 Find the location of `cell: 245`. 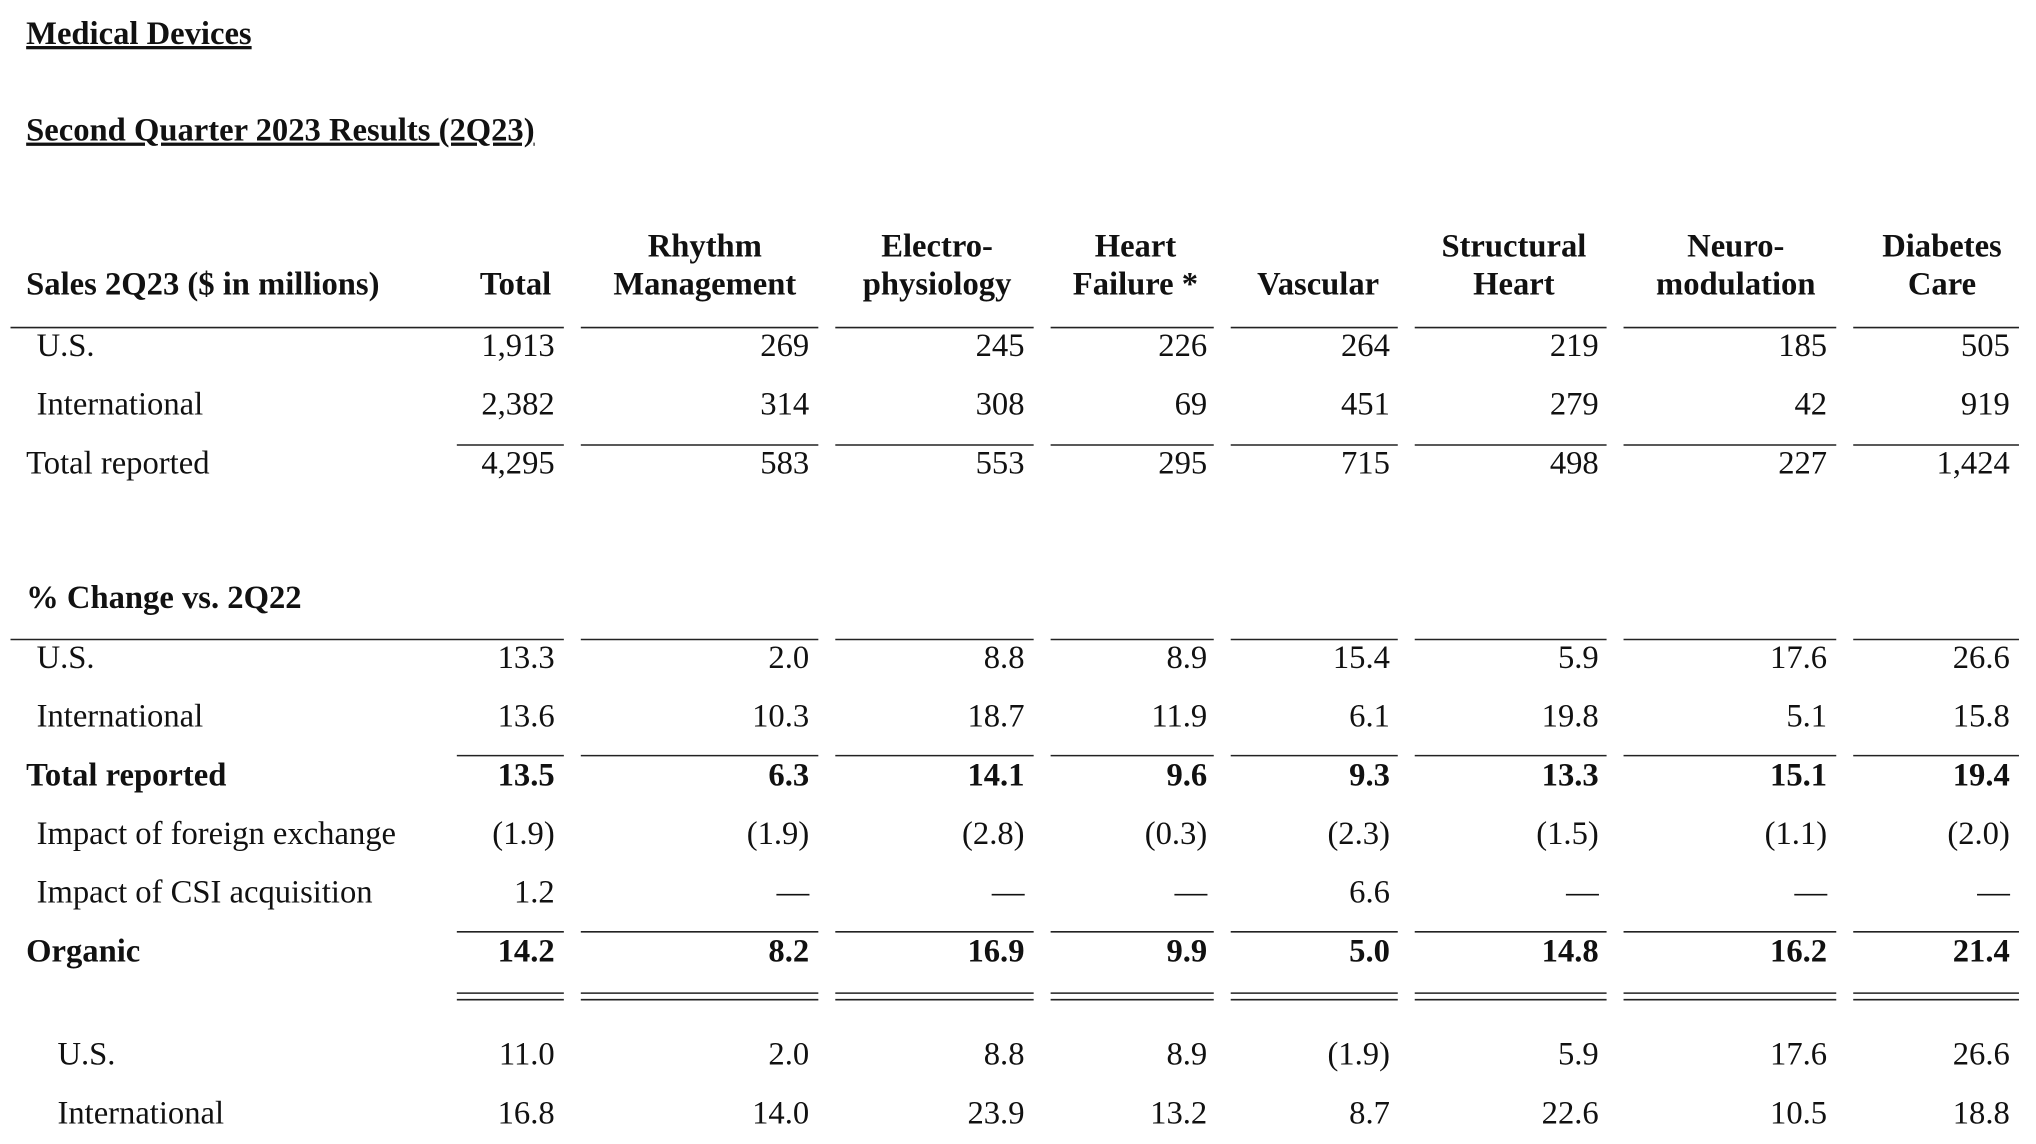

cell: 245 is located at coordinates (1000, 346).